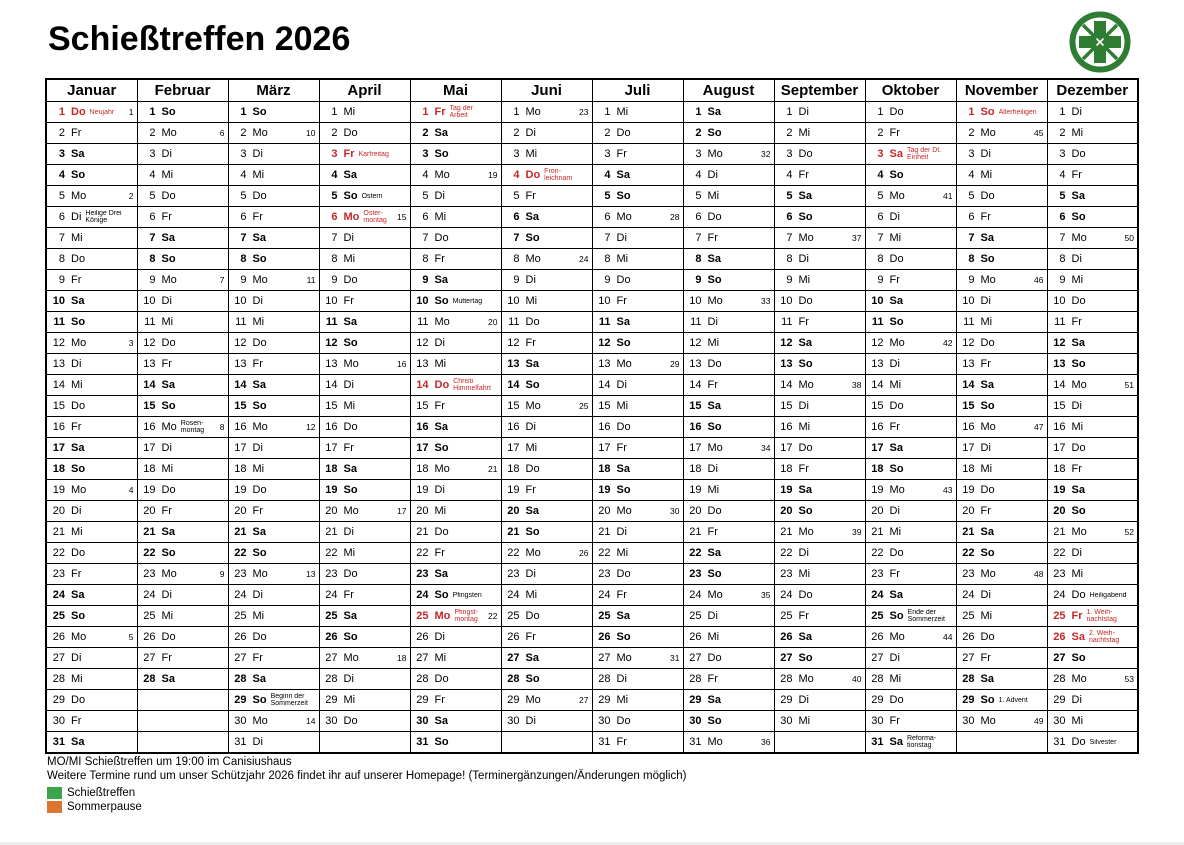 Image resolution: width=1184 pixels, height=845 pixels. What do you see at coordinates (1001, 637) in the screenshot?
I see `day-cell: 26 Do` at bounding box center [1001, 637].